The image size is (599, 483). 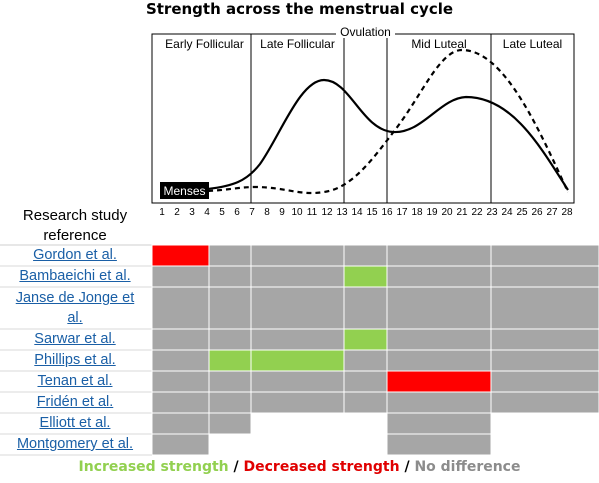 I want to click on day-tick-label: 14, so click(x=357, y=212).